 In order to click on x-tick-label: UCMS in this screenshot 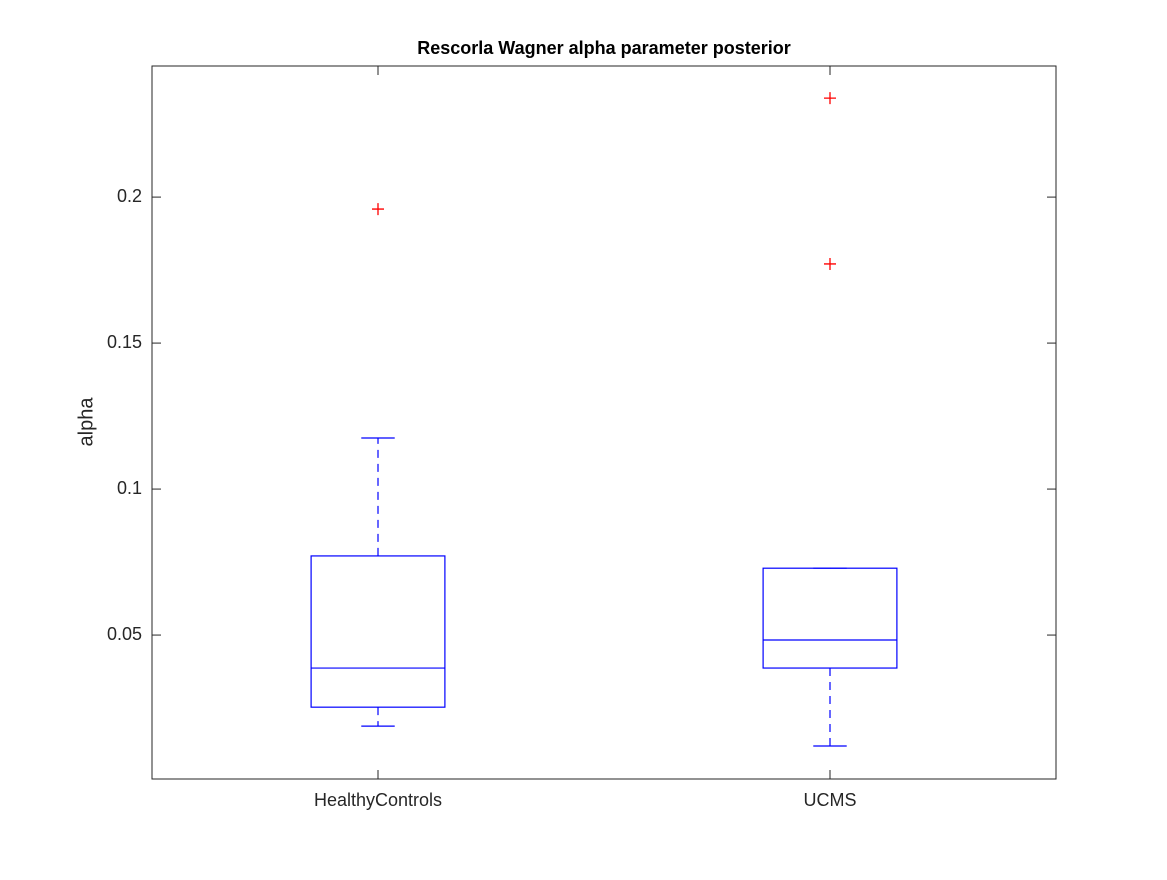, I will do `click(830, 800)`.